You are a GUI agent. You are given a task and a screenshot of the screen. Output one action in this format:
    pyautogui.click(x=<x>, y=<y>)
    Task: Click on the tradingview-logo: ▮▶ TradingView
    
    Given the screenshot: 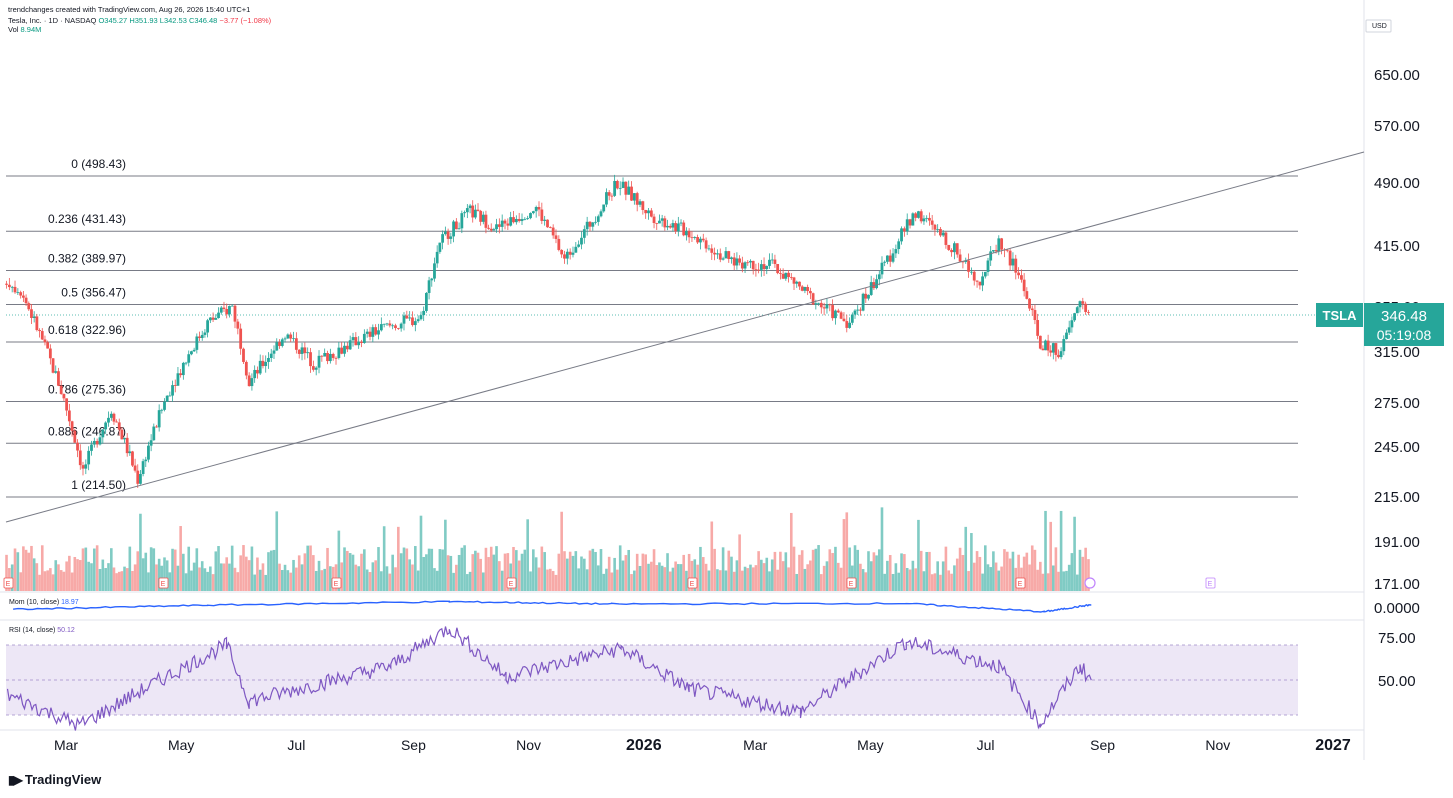 What is the action you would take?
    pyautogui.click(x=54, y=779)
    